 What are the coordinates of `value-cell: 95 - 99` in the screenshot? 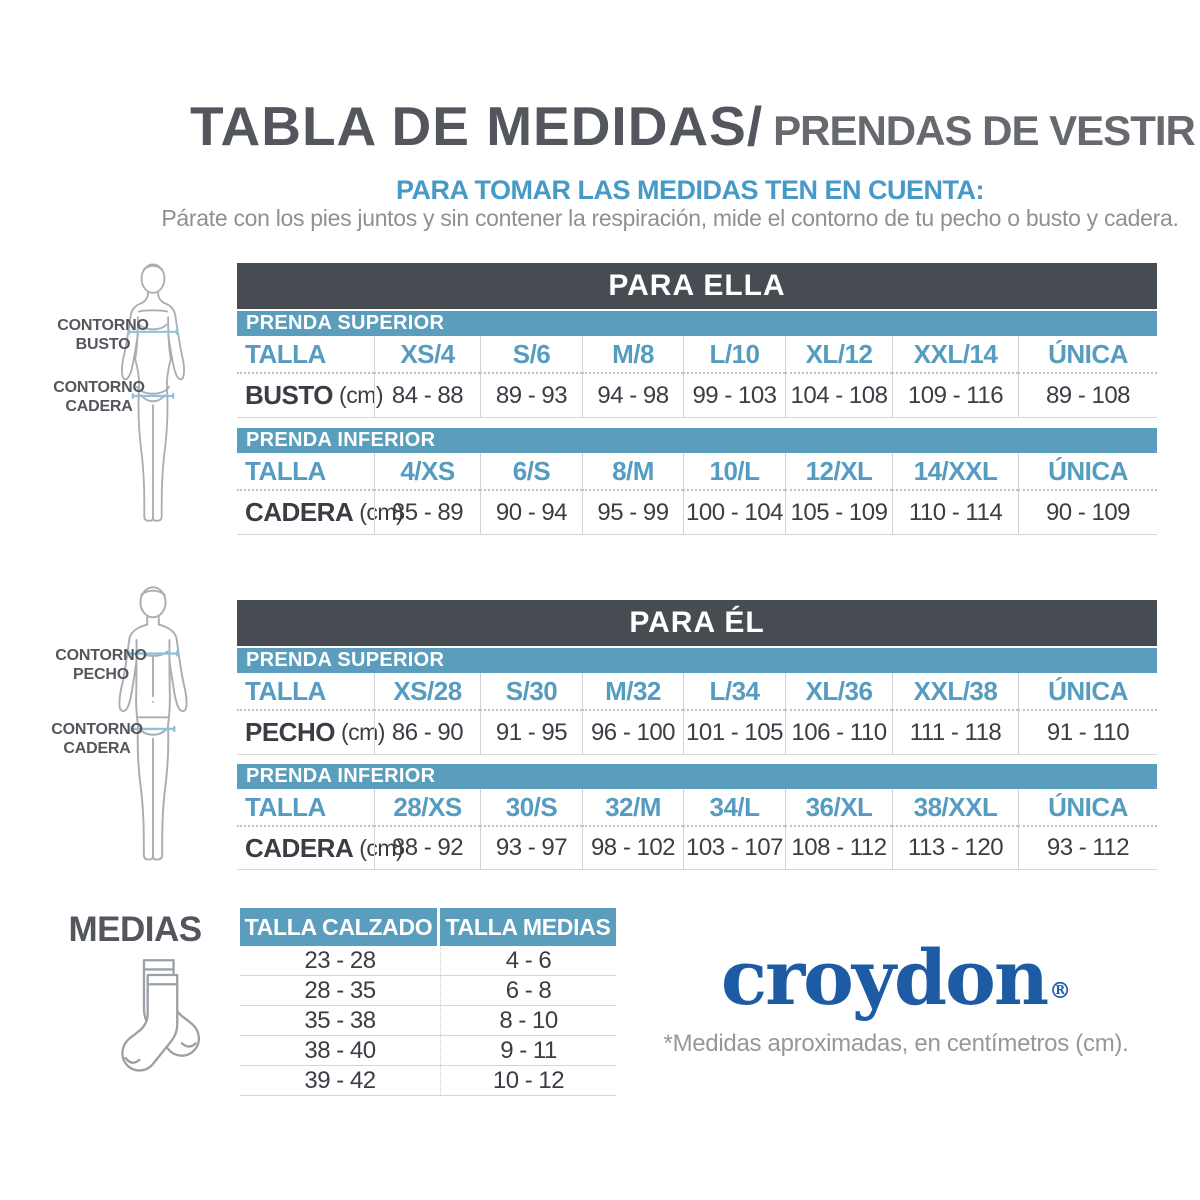 It's located at (632, 512).